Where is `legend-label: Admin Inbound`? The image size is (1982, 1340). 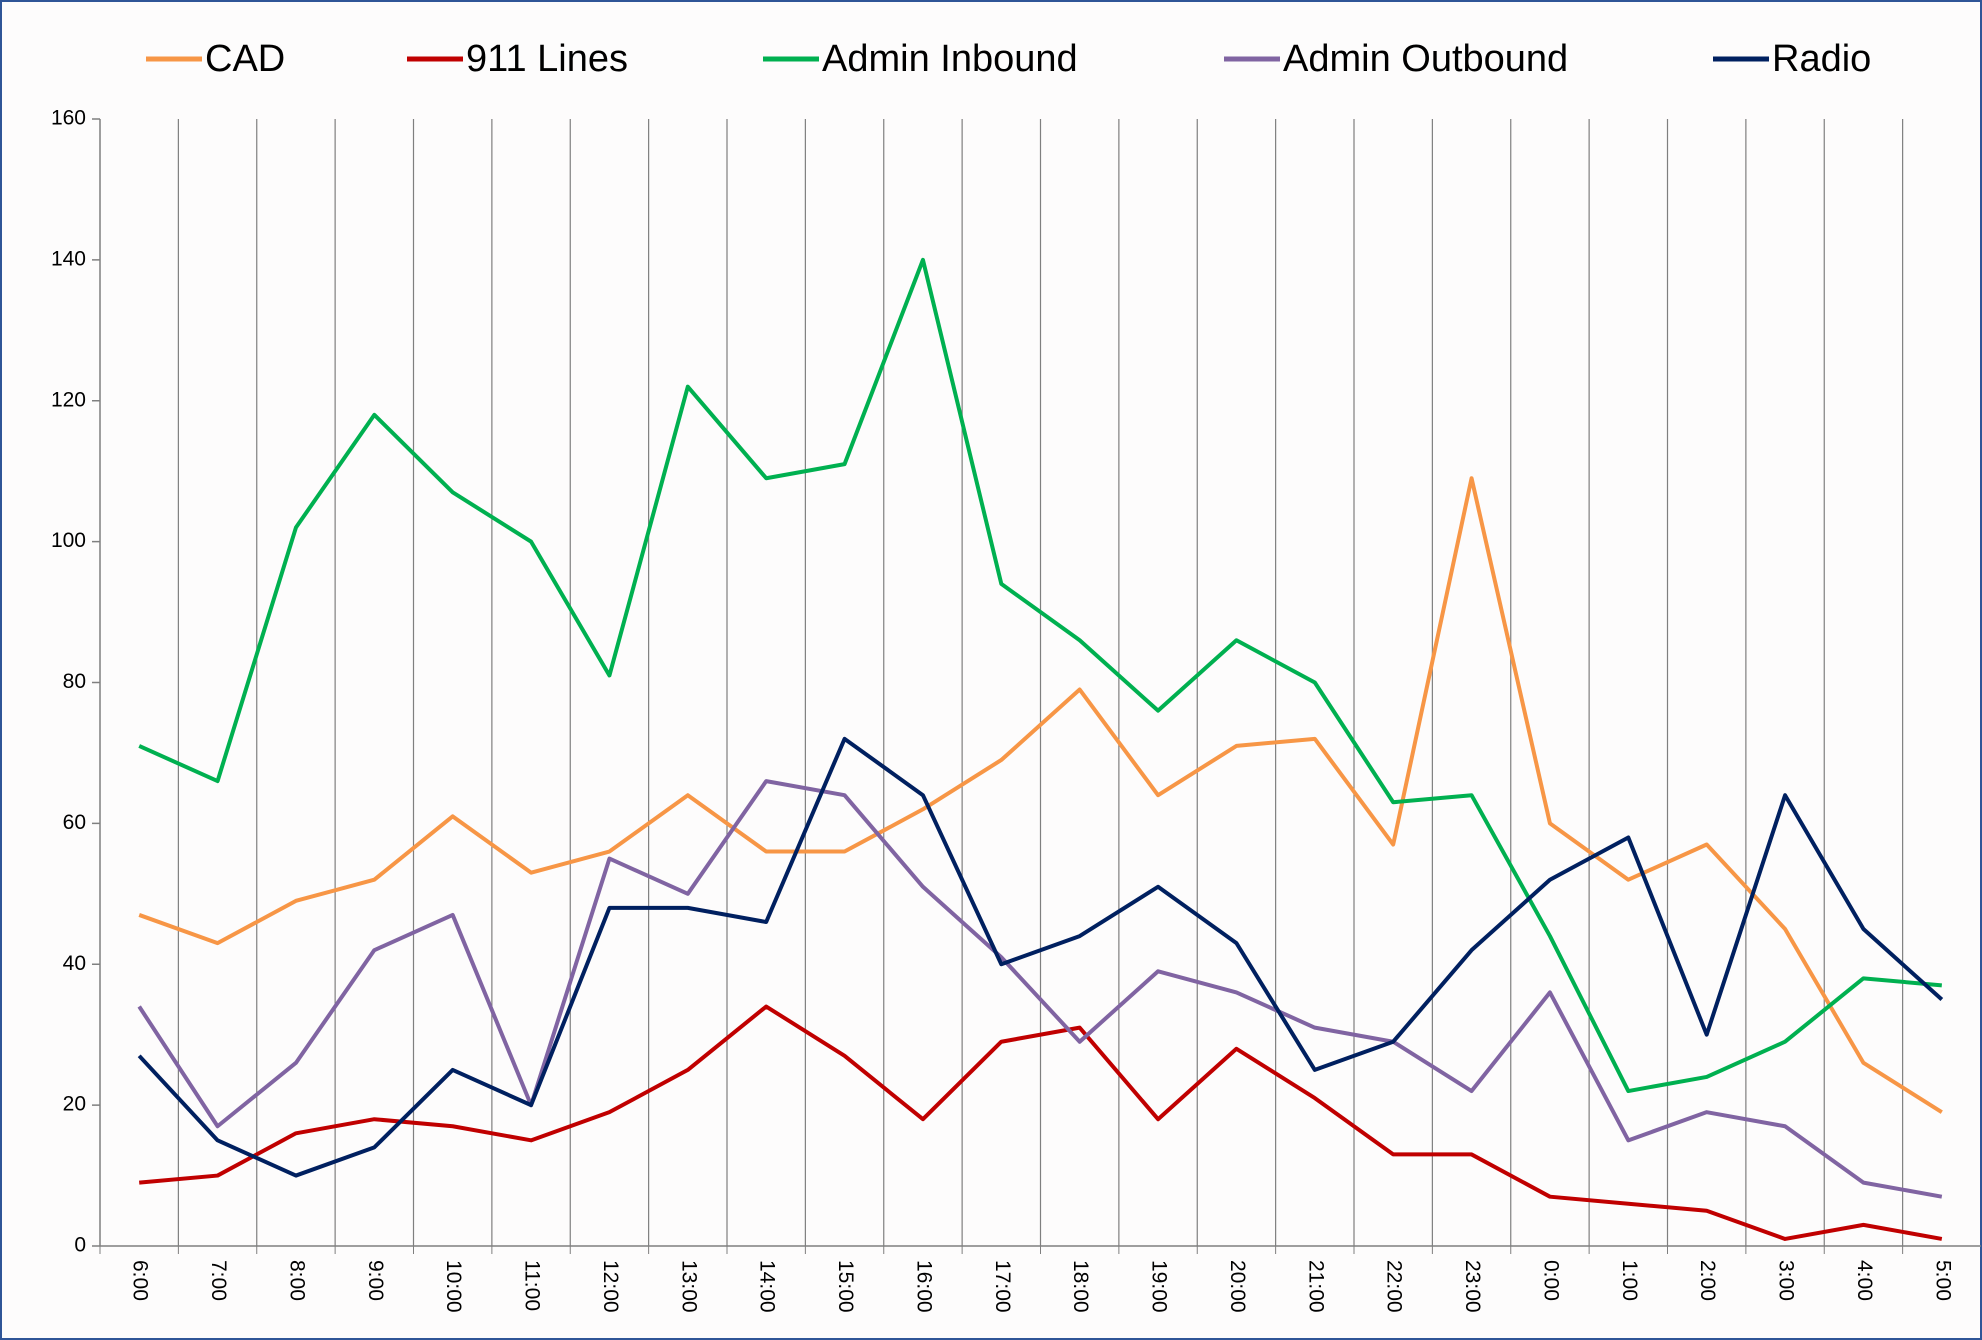
legend-label: Admin Inbound is located at coordinates (950, 59).